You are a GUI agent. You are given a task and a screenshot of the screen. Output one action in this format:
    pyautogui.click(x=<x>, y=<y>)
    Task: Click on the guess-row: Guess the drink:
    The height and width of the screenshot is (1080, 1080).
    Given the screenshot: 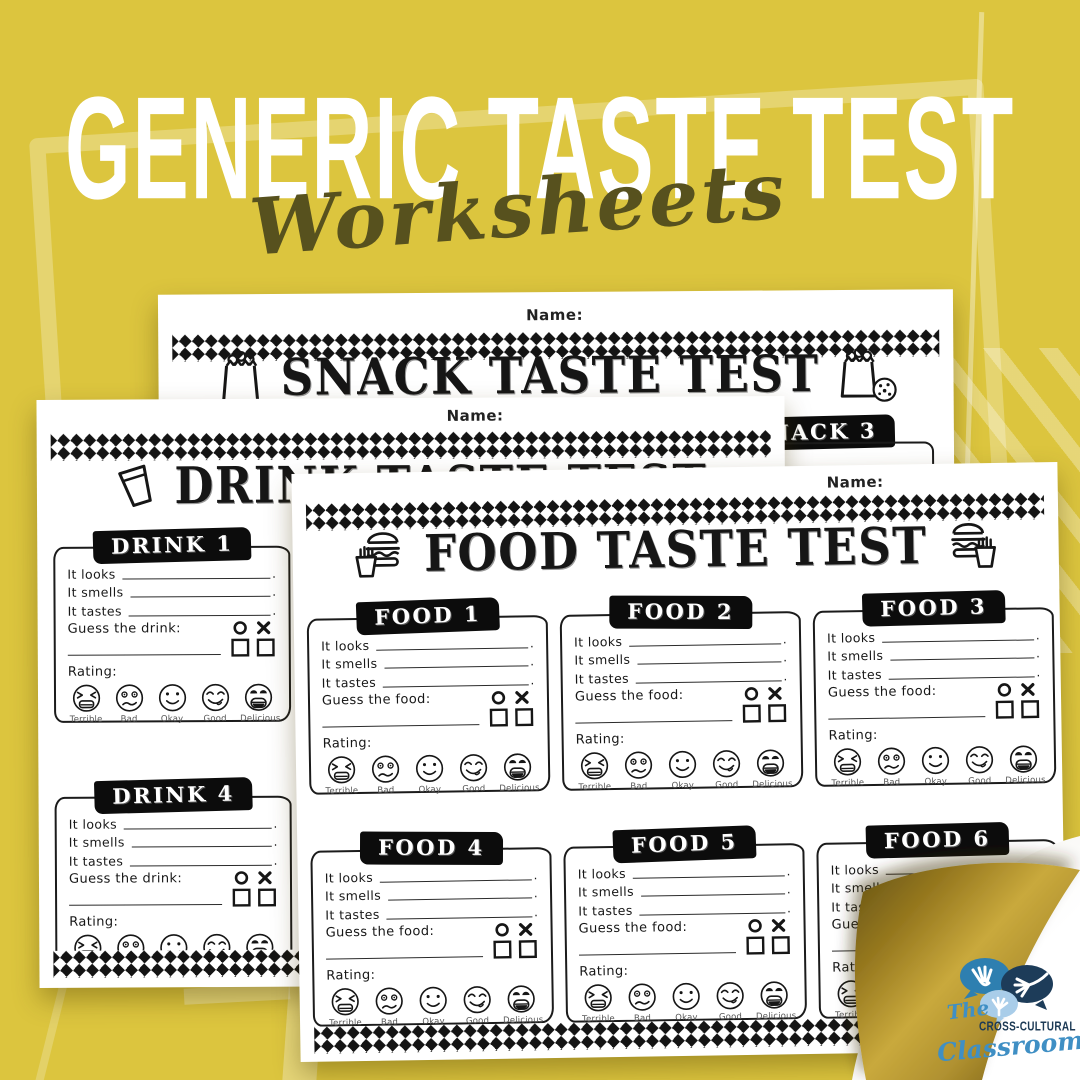 What is the action you would take?
    pyautogui.click(x=172, y=641)
    